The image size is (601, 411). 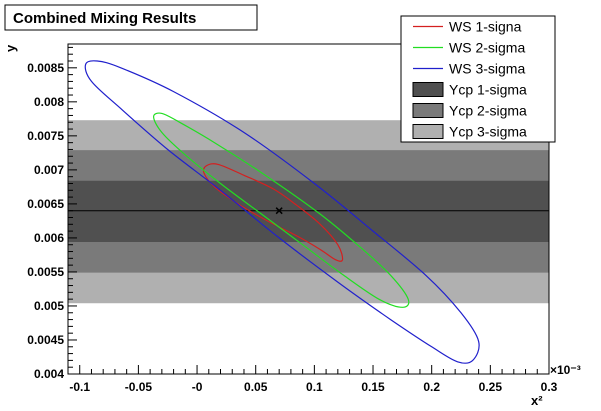 I want to click on y-tick-label: 0.0075, so click(x=45, y=136).